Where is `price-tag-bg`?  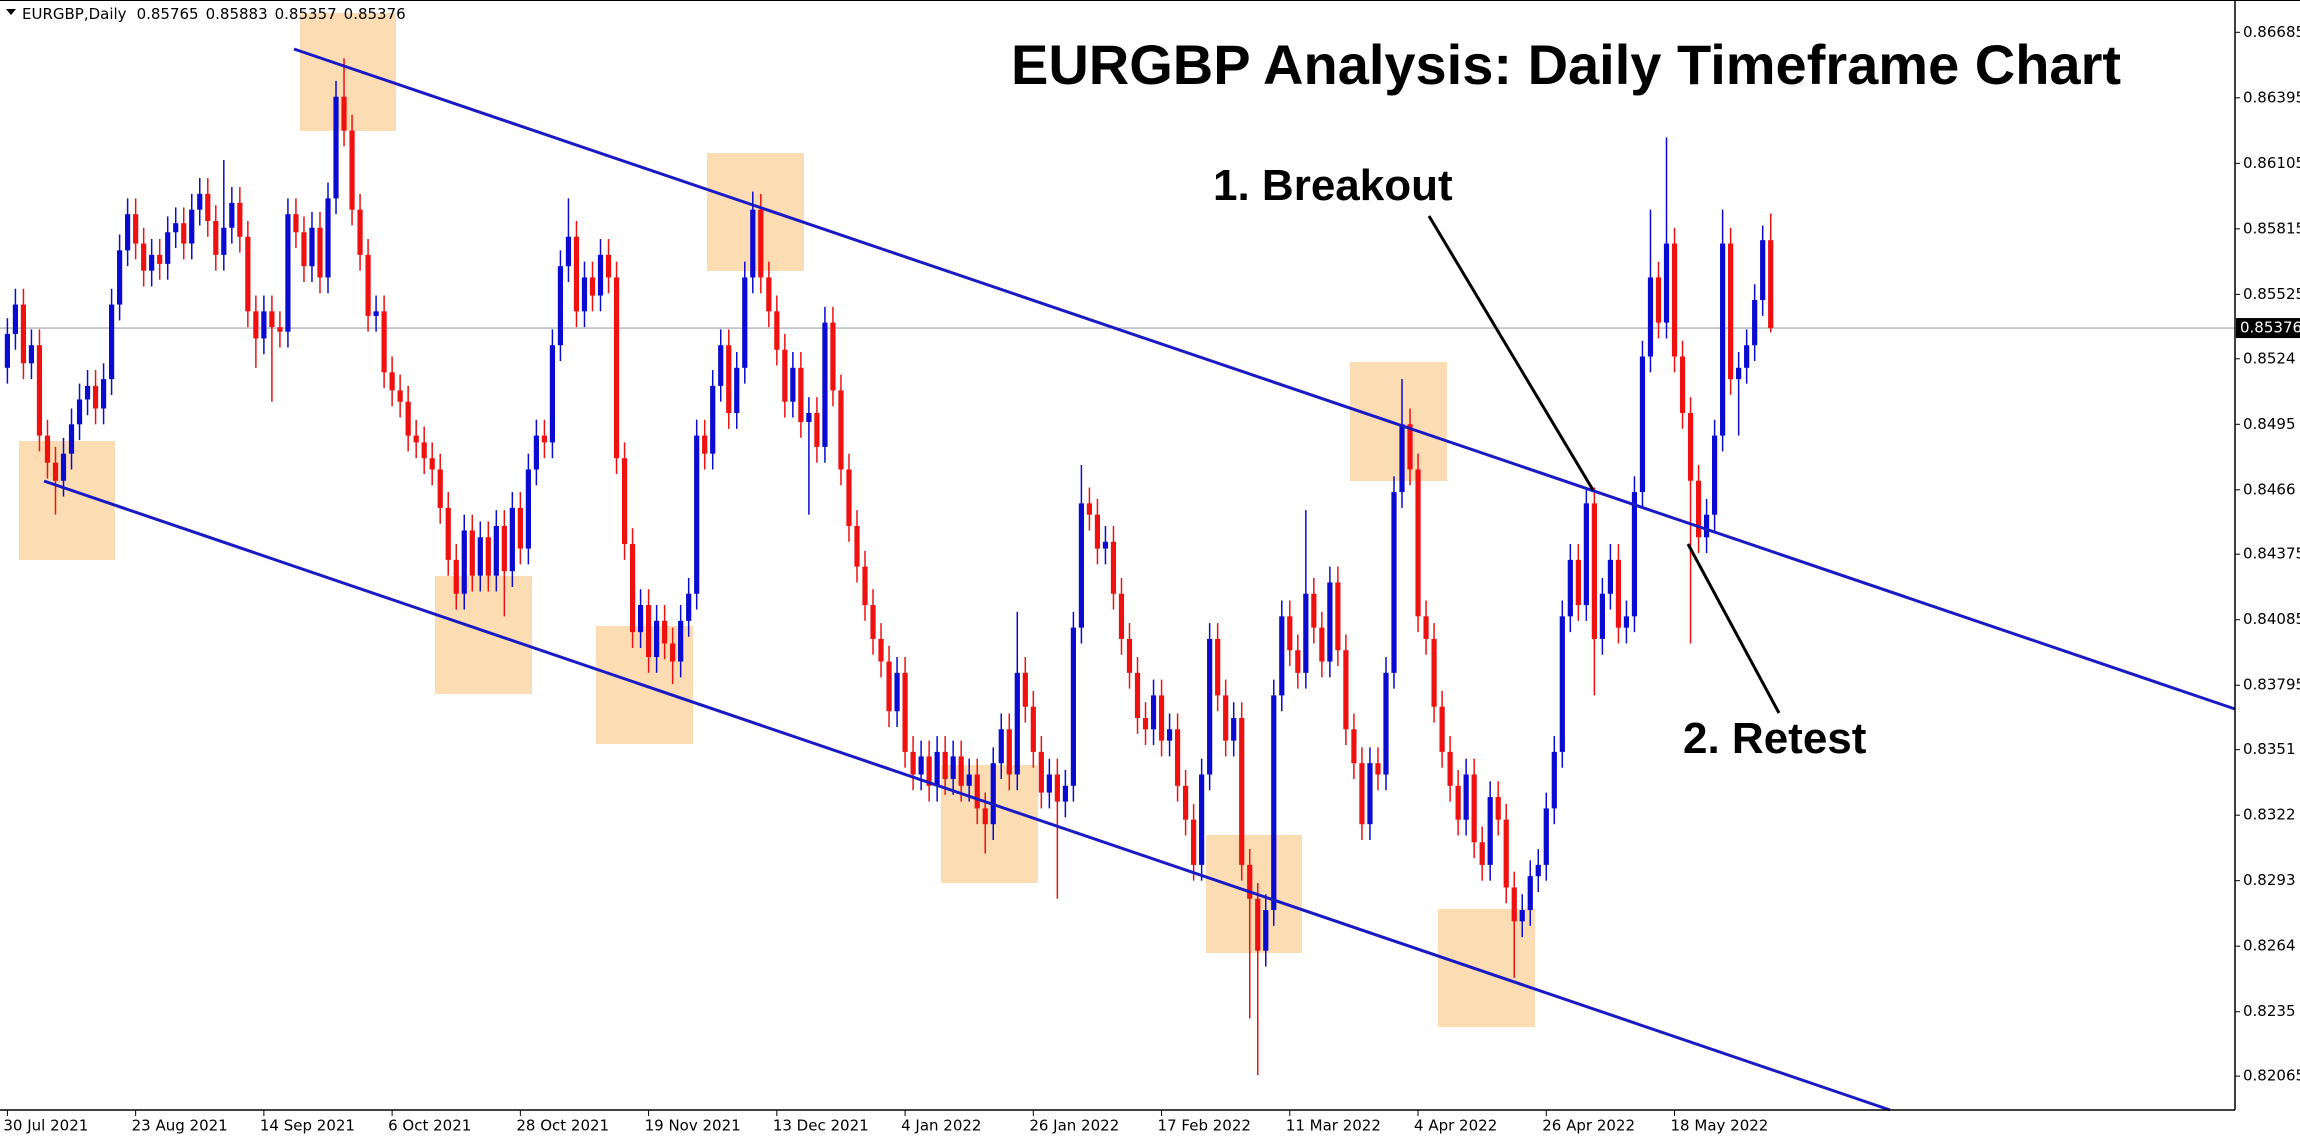
price-tag-bg is located at coordinates (2268, 328).